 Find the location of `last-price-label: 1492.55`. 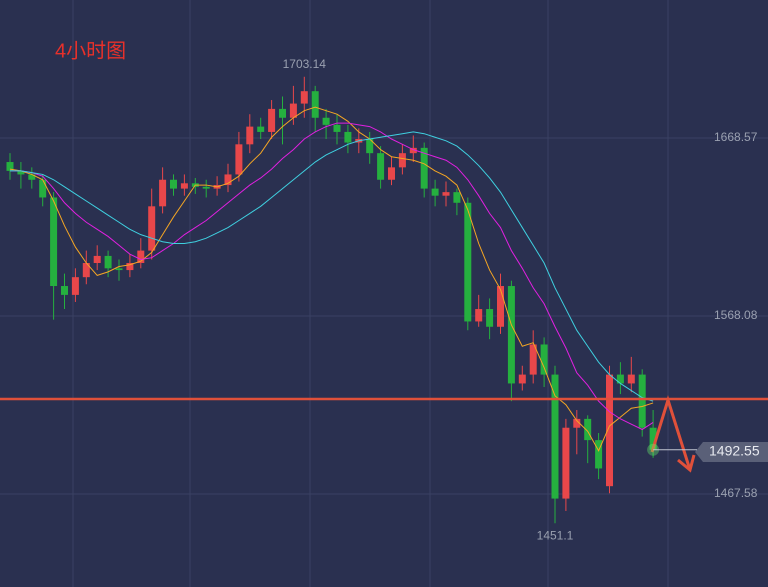

last-price-label: 1492.55 is located at coordinates (734, 451).